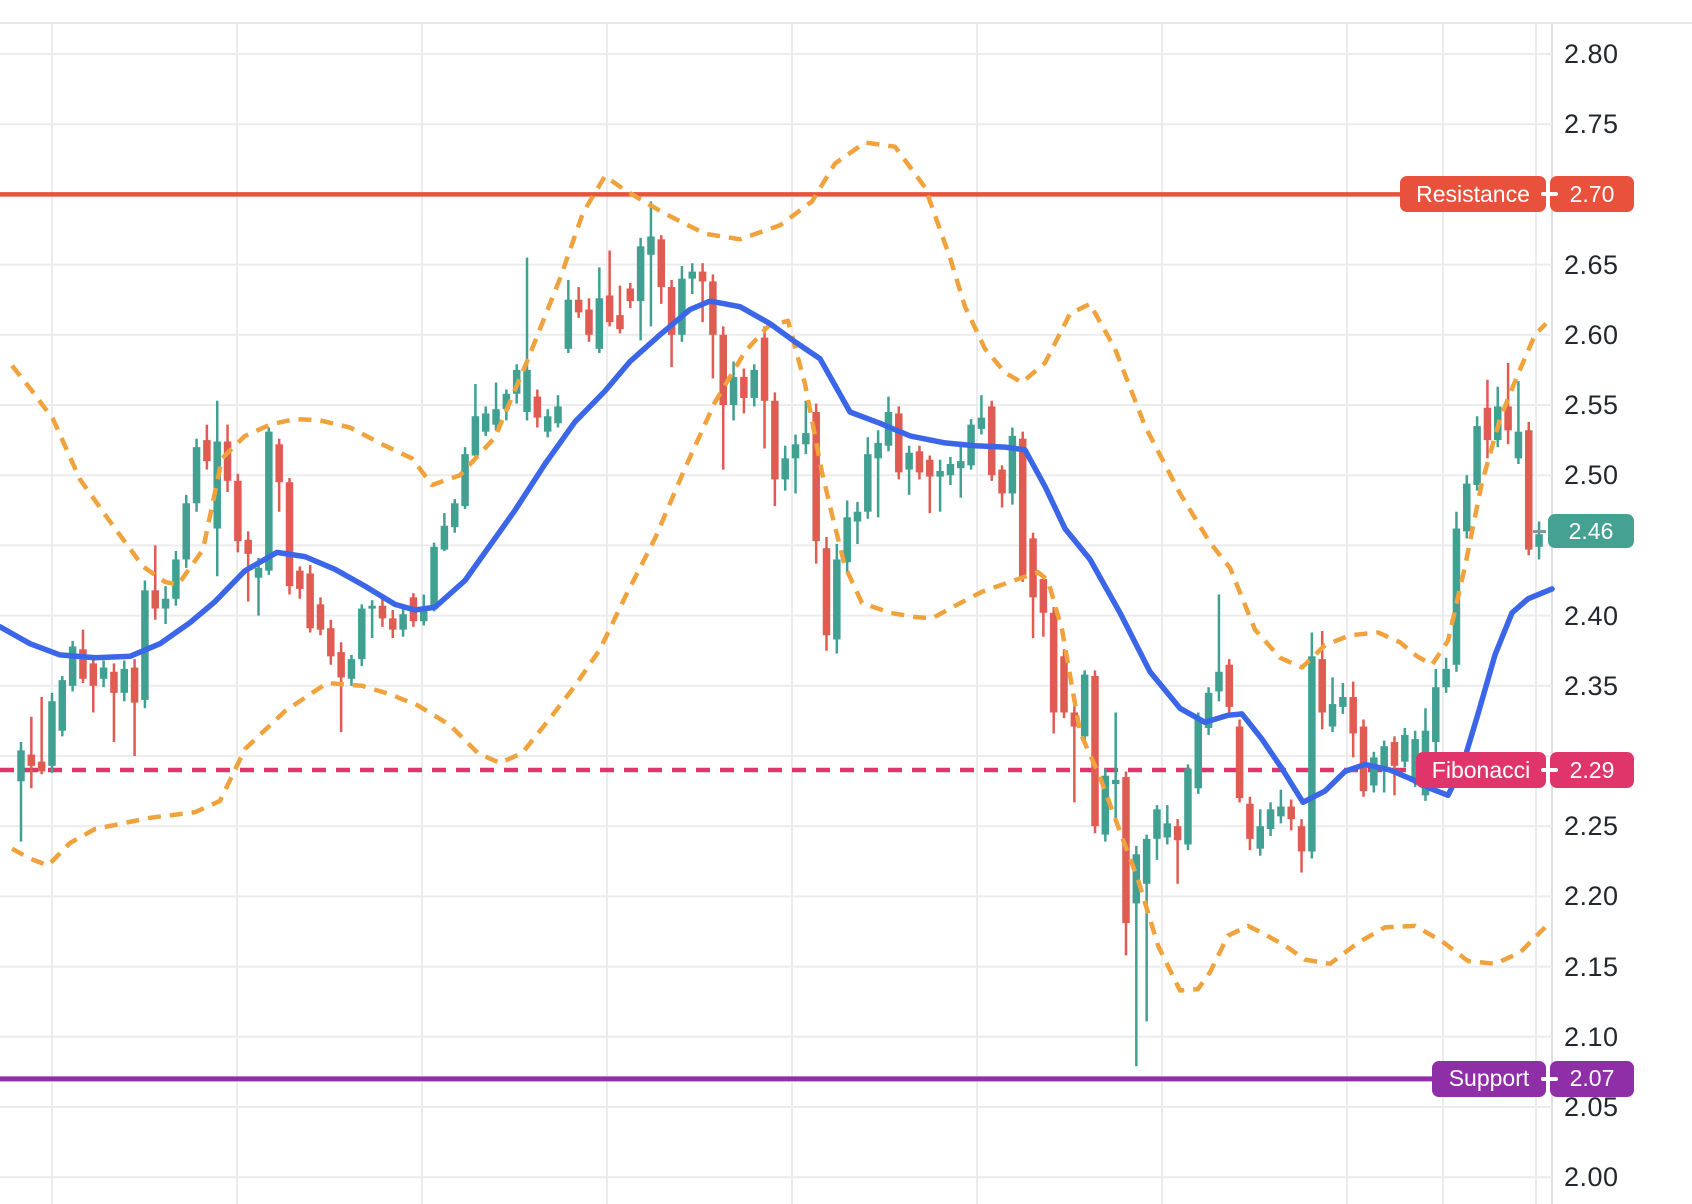 This screenshot has height=1204, width=1692. I want to click on support-value-badge: 2.07, so click(1592, 1078).